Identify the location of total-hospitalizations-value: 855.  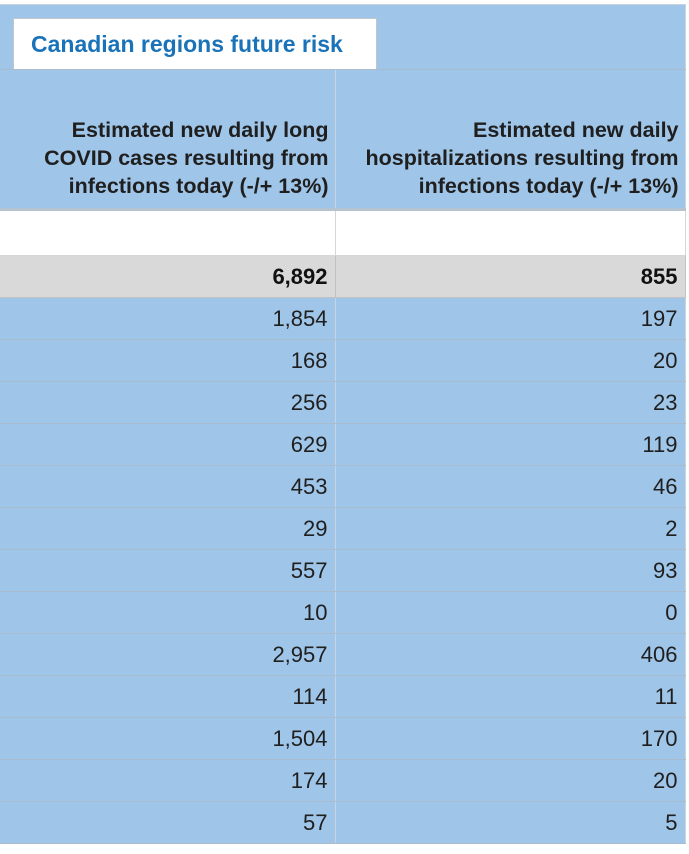
(659, 276).